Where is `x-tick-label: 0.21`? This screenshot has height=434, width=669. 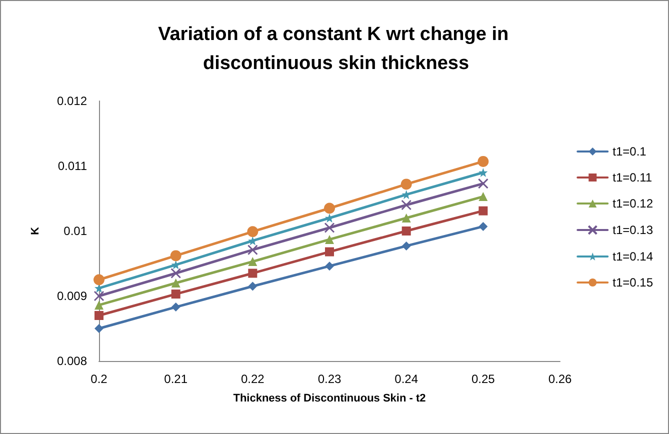 x-tick-label: 0.21 is located at coordinates (176, 379).